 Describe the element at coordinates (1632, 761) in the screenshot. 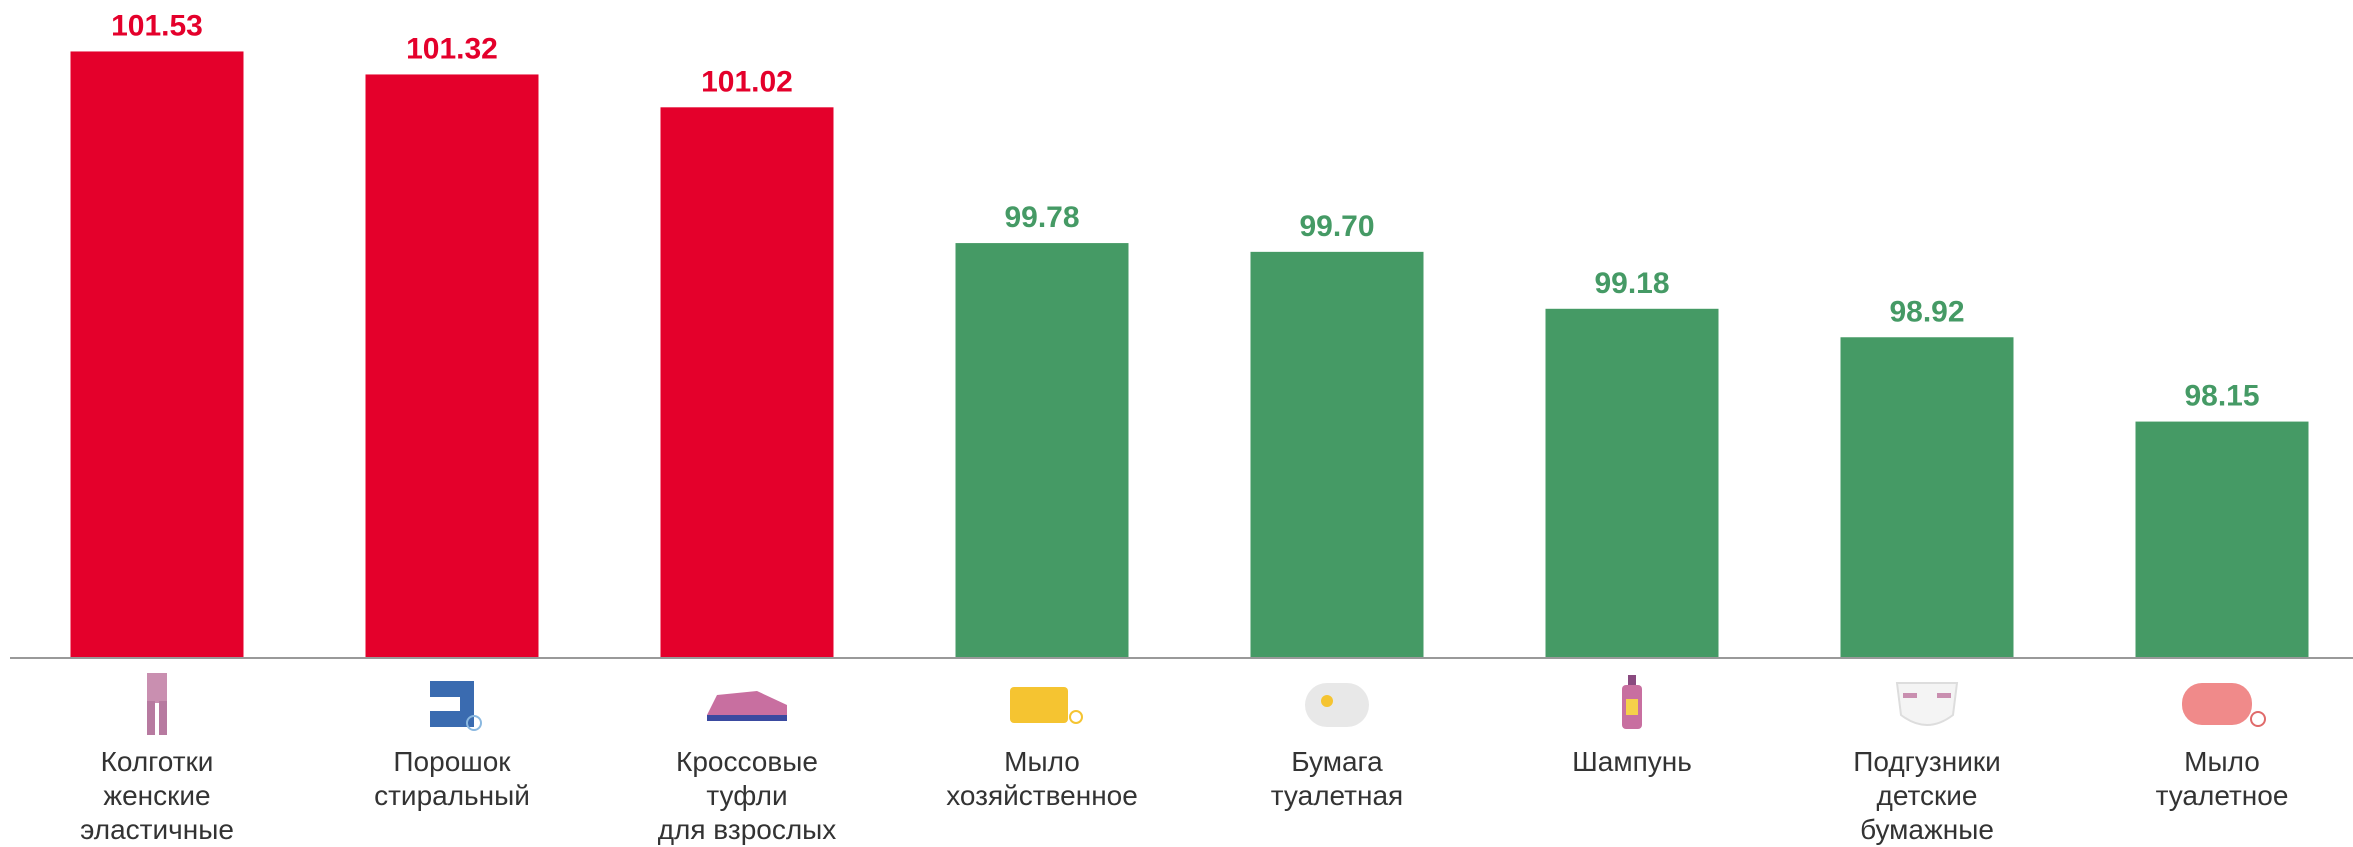

I see `x-tick-label: Шампунь` at that location.